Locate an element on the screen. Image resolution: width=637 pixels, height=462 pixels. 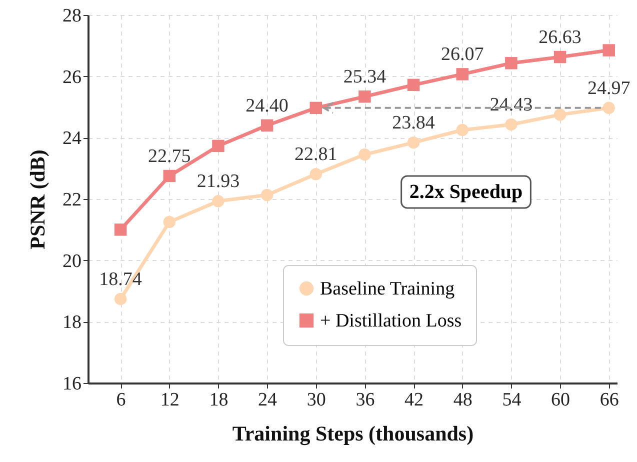
x-tick-label: 60 is located at coordinates (560, 400).